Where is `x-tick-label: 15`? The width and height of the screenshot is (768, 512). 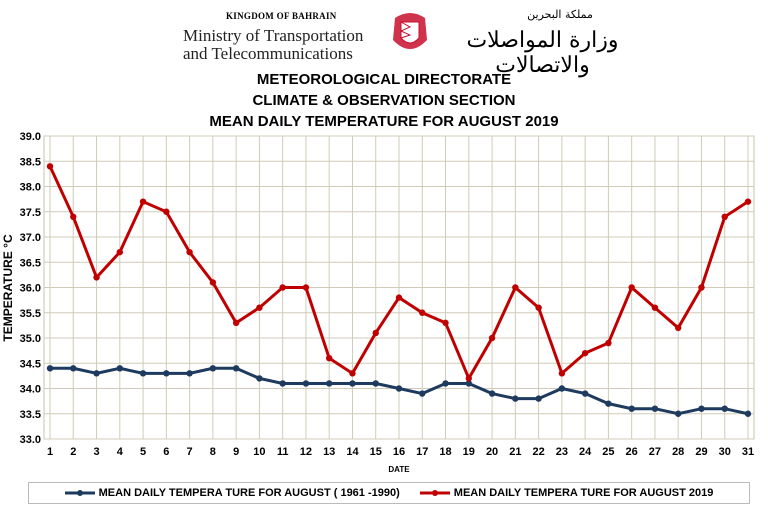
x-tick-label: 15 is located at coordinates (376, 452).